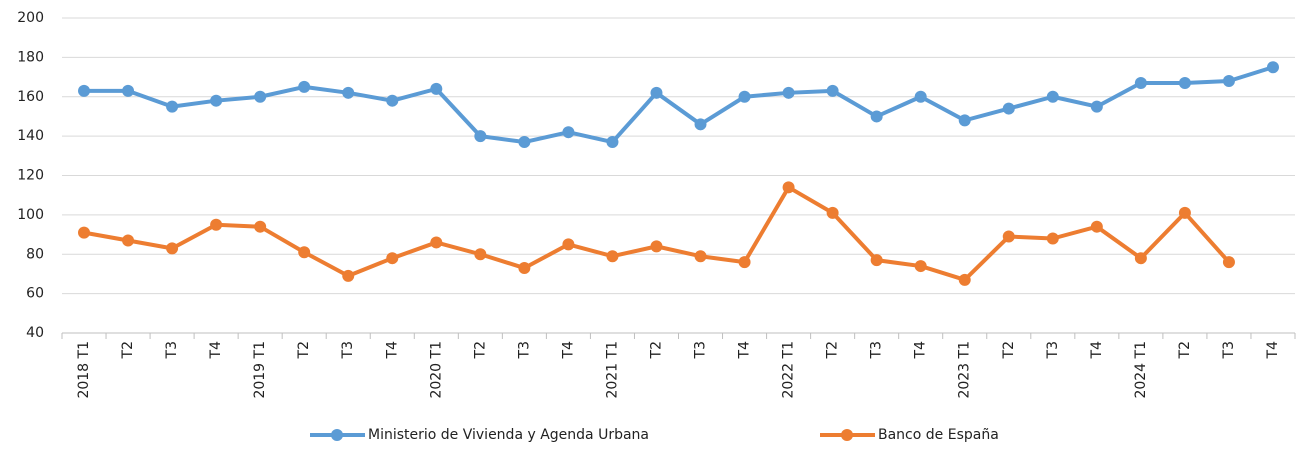 Image resolution: width=1298 pixels, height=449 pixels. I want to click on y-tick-label: 140, so click(30, 136).